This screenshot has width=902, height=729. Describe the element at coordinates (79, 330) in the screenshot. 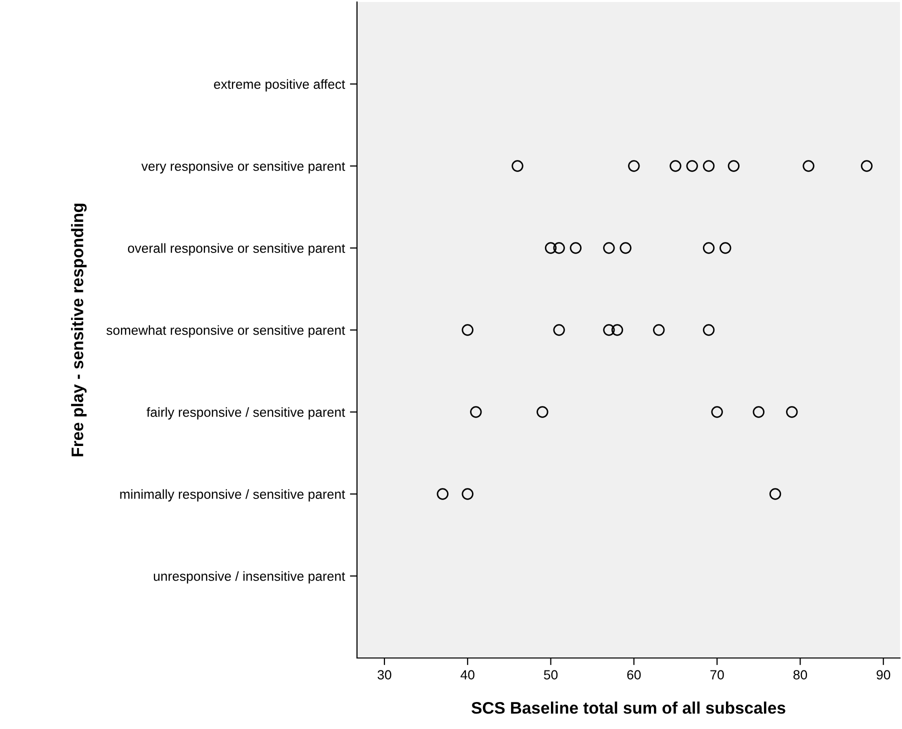

I see `y-axis-title: Free play - sensitive responding` at that location.